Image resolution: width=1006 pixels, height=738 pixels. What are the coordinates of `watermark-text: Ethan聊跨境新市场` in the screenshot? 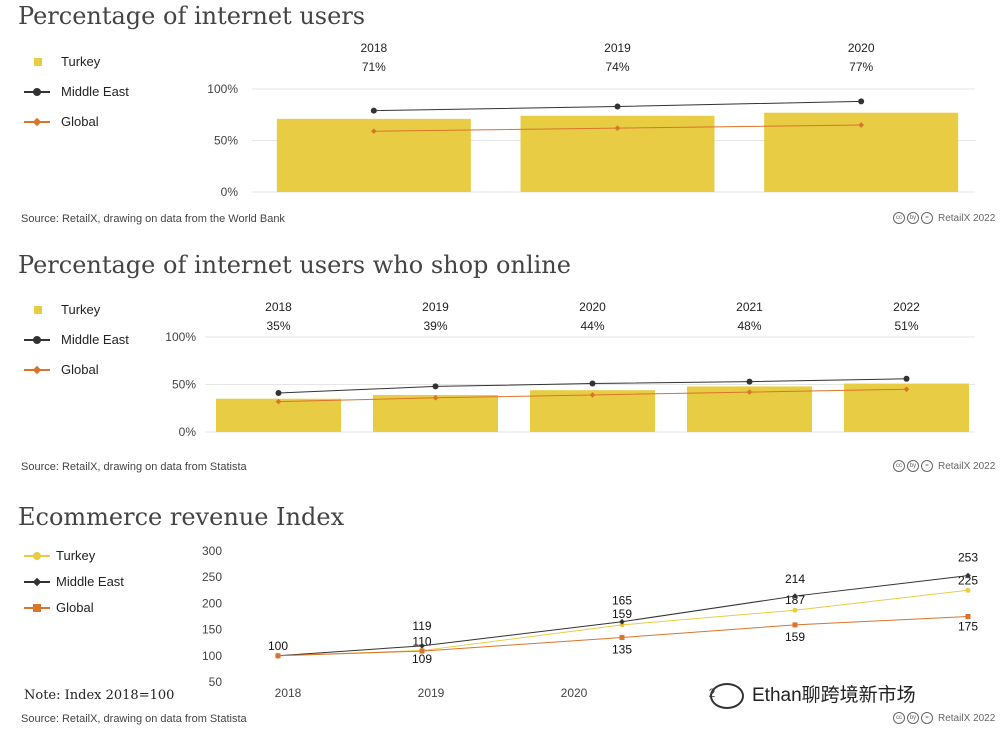 It's located at (834, 695).